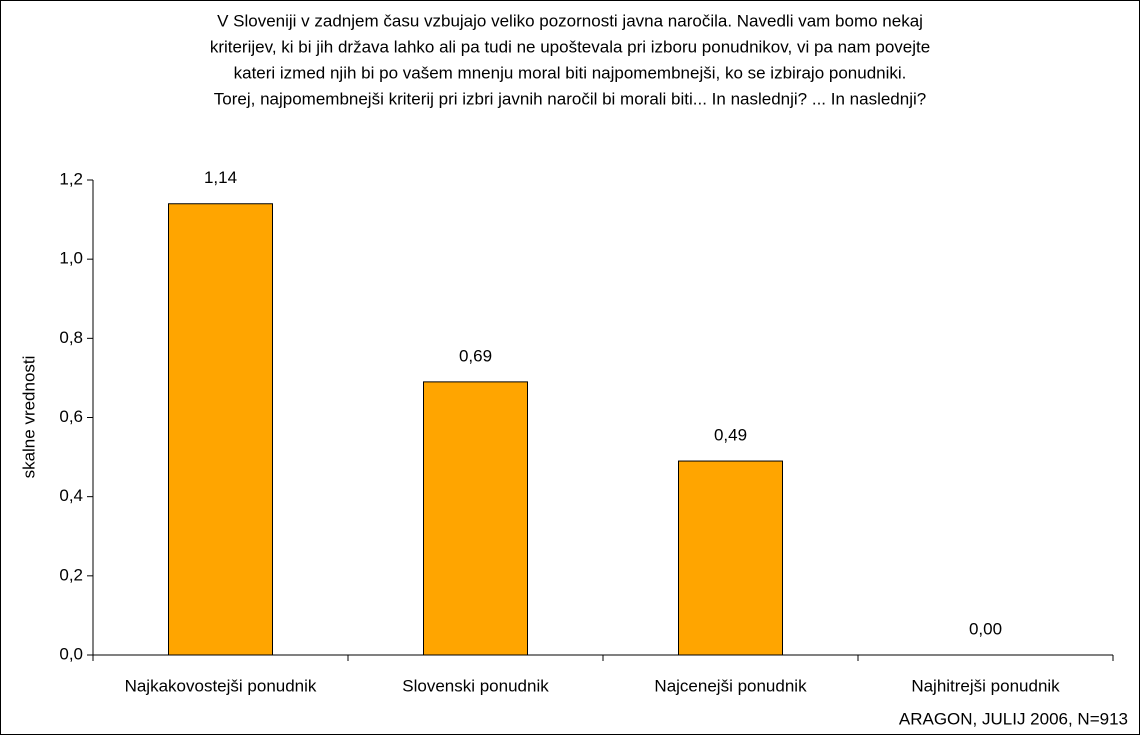 The width and height of the screenshot is (1140, 735). Describe the element at coordinates (985, 628) in the screenshot. I see `value-label: 0,00` at that location.